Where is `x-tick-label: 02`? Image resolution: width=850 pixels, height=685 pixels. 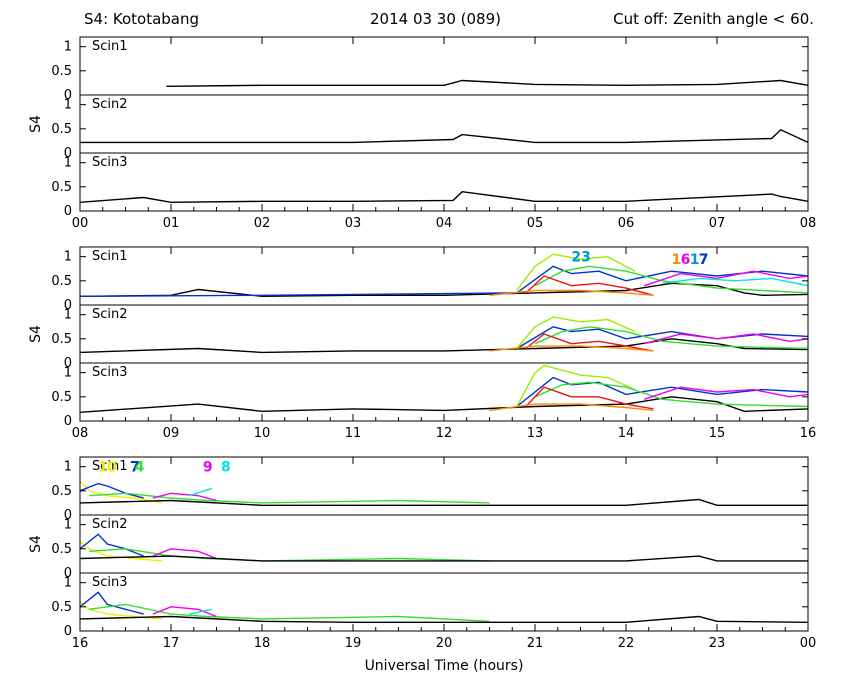 x-tick-label: 02 is located at coordinates (262, 223).